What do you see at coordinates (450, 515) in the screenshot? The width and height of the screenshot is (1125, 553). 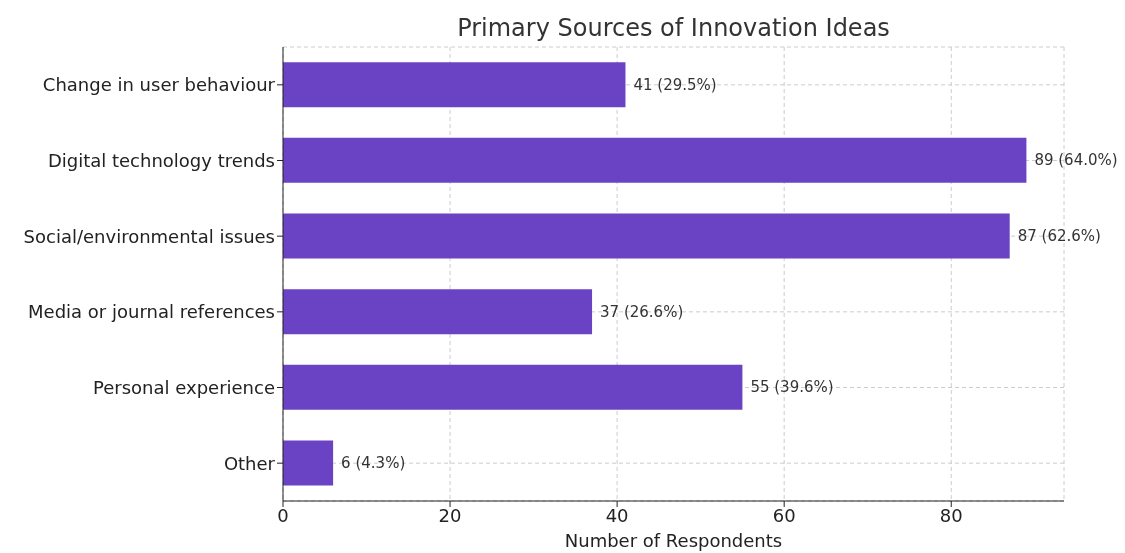 I see `x-tick-label: 20` at bounding box center [450, 515].